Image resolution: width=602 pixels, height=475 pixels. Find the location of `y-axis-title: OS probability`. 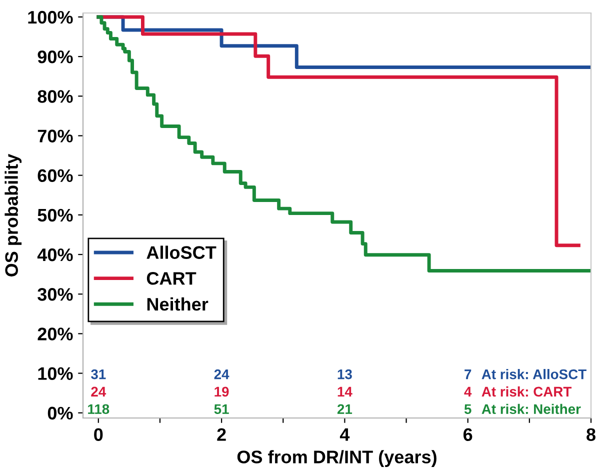

y-axis-title: OS probability is located at coordinates (13, 215).